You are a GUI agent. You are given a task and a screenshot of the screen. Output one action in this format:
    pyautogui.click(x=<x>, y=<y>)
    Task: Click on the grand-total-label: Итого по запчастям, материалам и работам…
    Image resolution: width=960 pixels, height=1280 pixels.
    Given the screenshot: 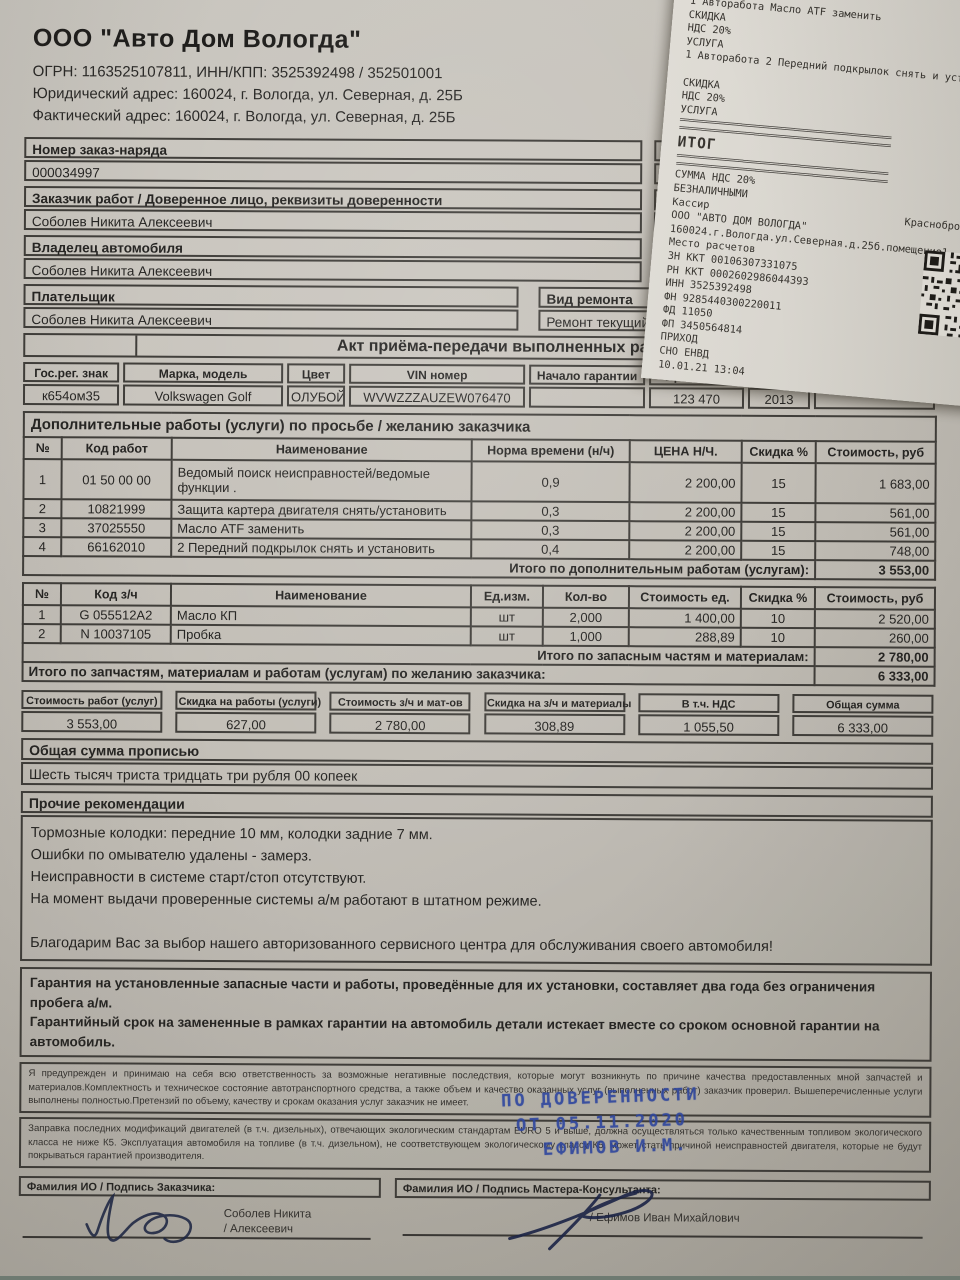 What is the action you would take?
    pyautogui.click(x=418, y=673)
    